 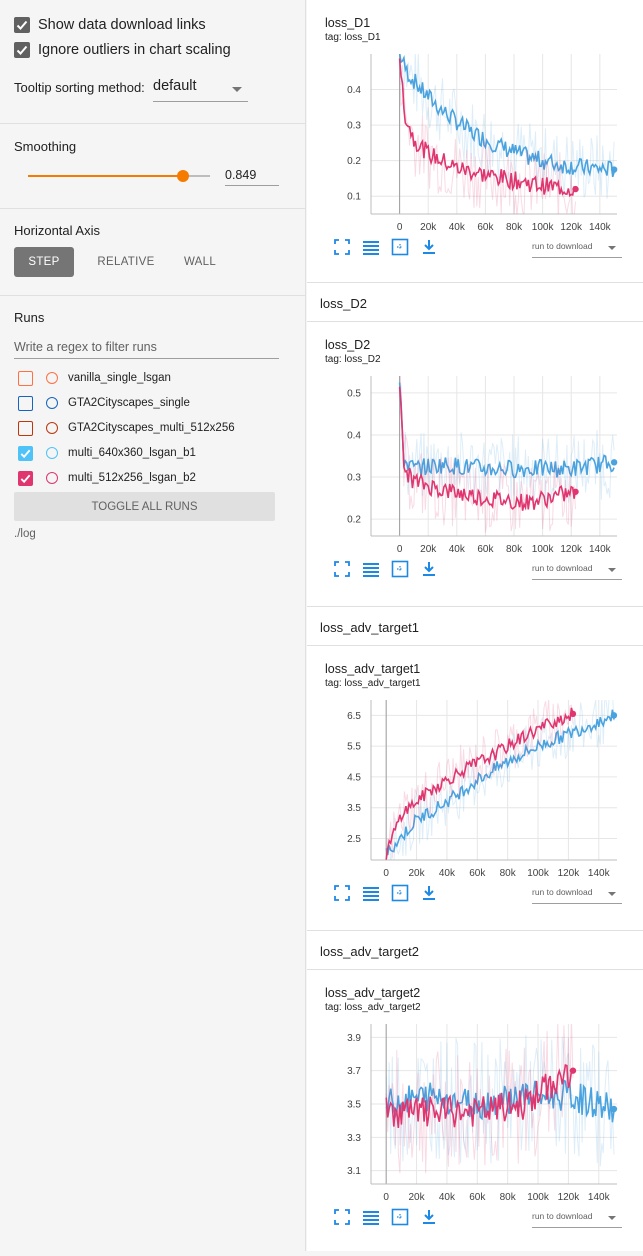 I want to click on smoothing-slider-fill, so click(x=105, y=176).